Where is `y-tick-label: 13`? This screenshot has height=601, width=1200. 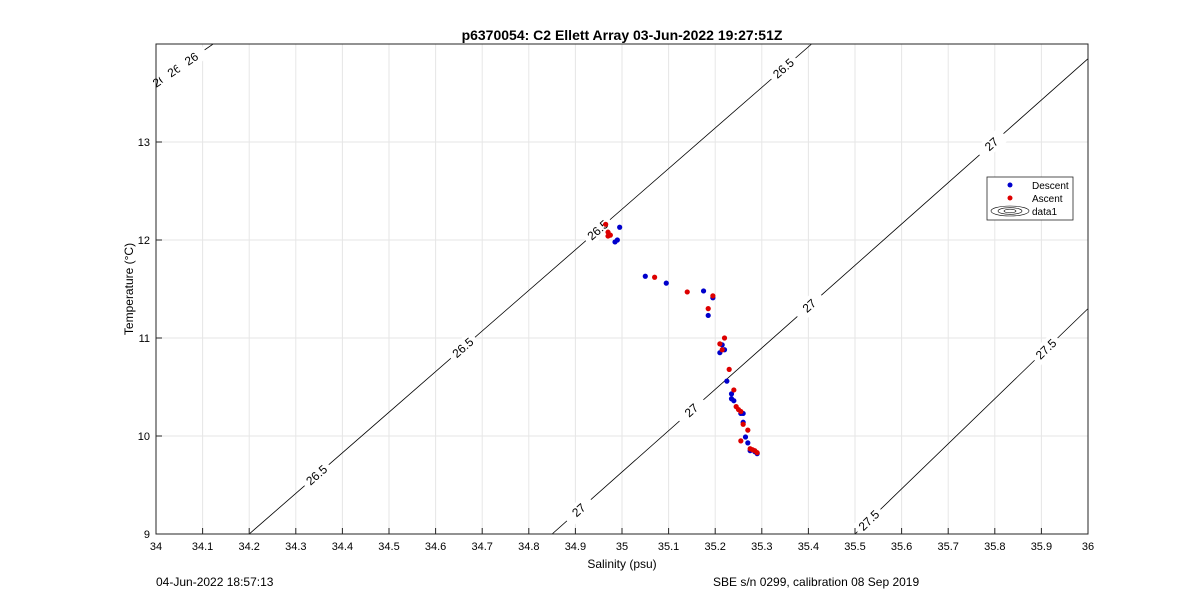
y-tick-label: 13 is located at coordinates (144, 143).